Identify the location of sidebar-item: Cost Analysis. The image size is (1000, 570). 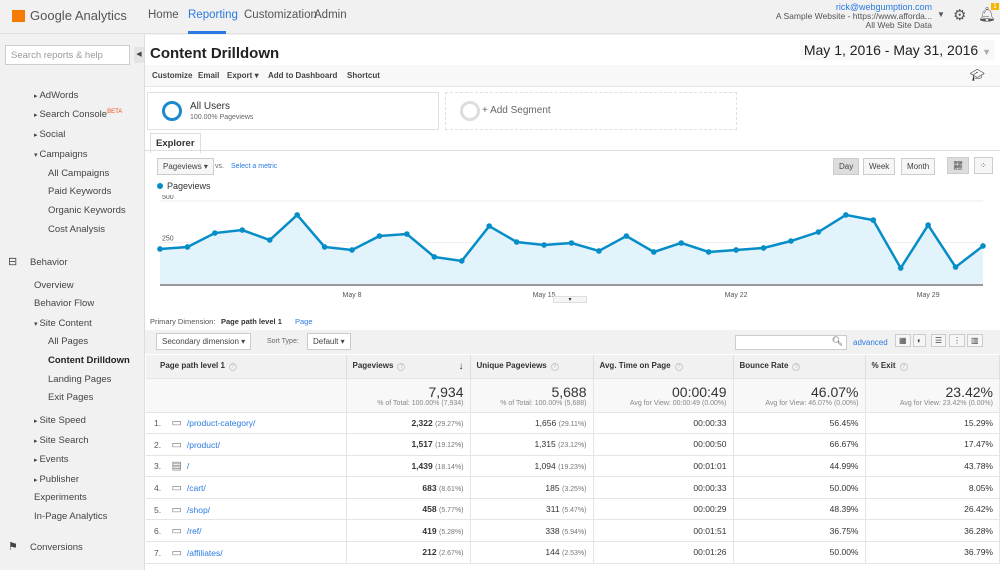
(76, 229).